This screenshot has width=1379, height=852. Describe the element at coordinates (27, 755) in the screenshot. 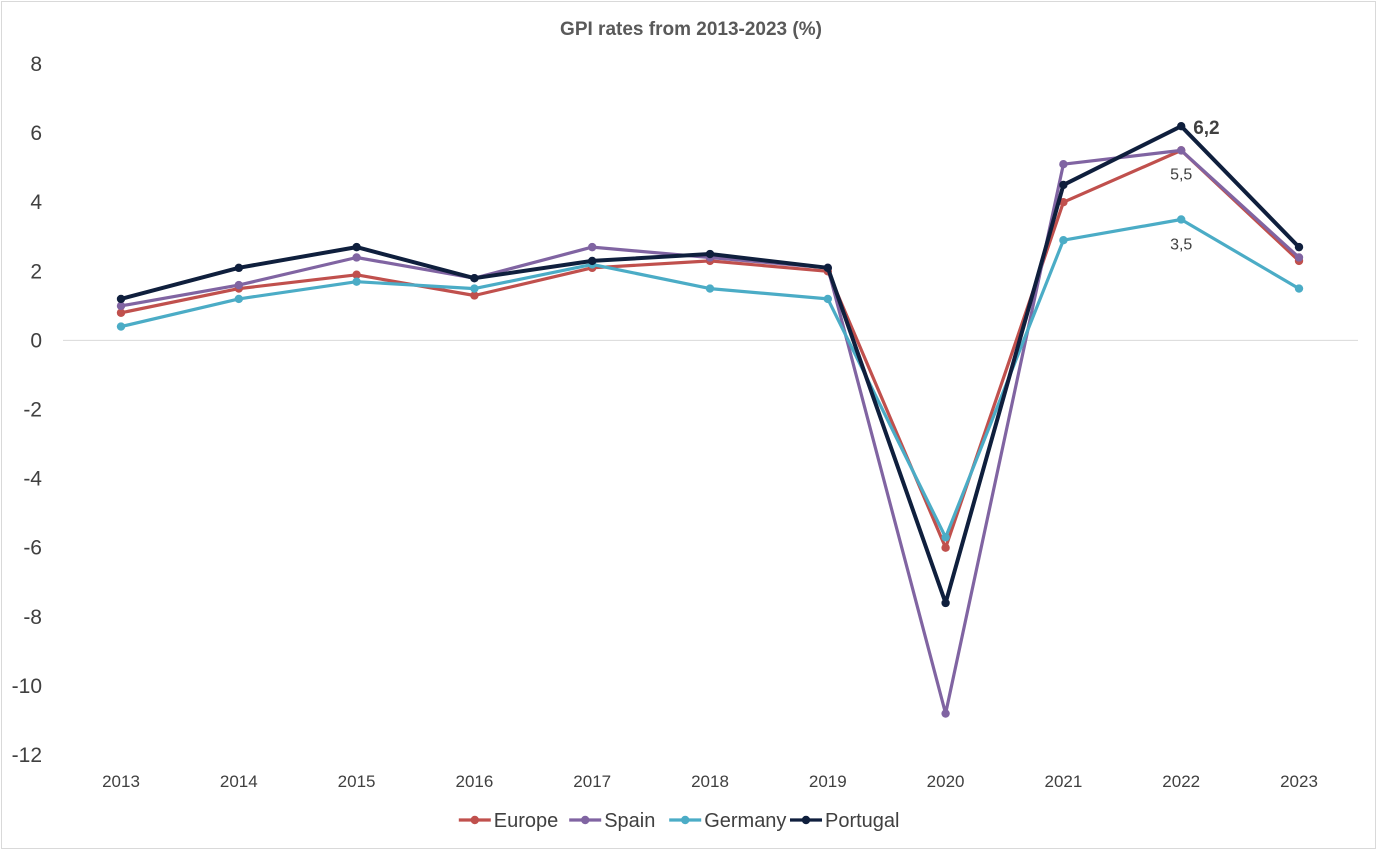

I see `y-tick-label: -12` at that location.